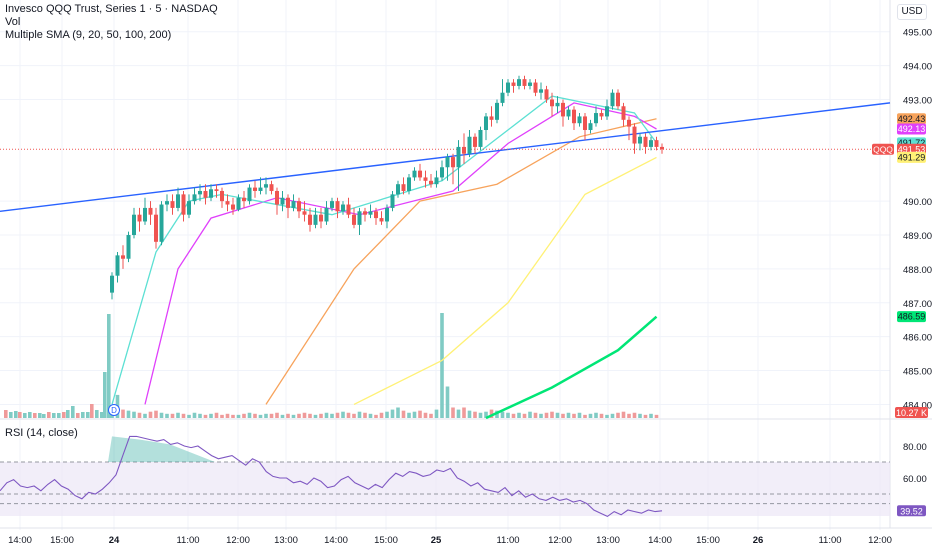 This screenshot has width=932, height=555. I want to click on symbol-title: Invesco QQQ Trust, Series 1 · 5 · NASDAQ, so click(111, 9).